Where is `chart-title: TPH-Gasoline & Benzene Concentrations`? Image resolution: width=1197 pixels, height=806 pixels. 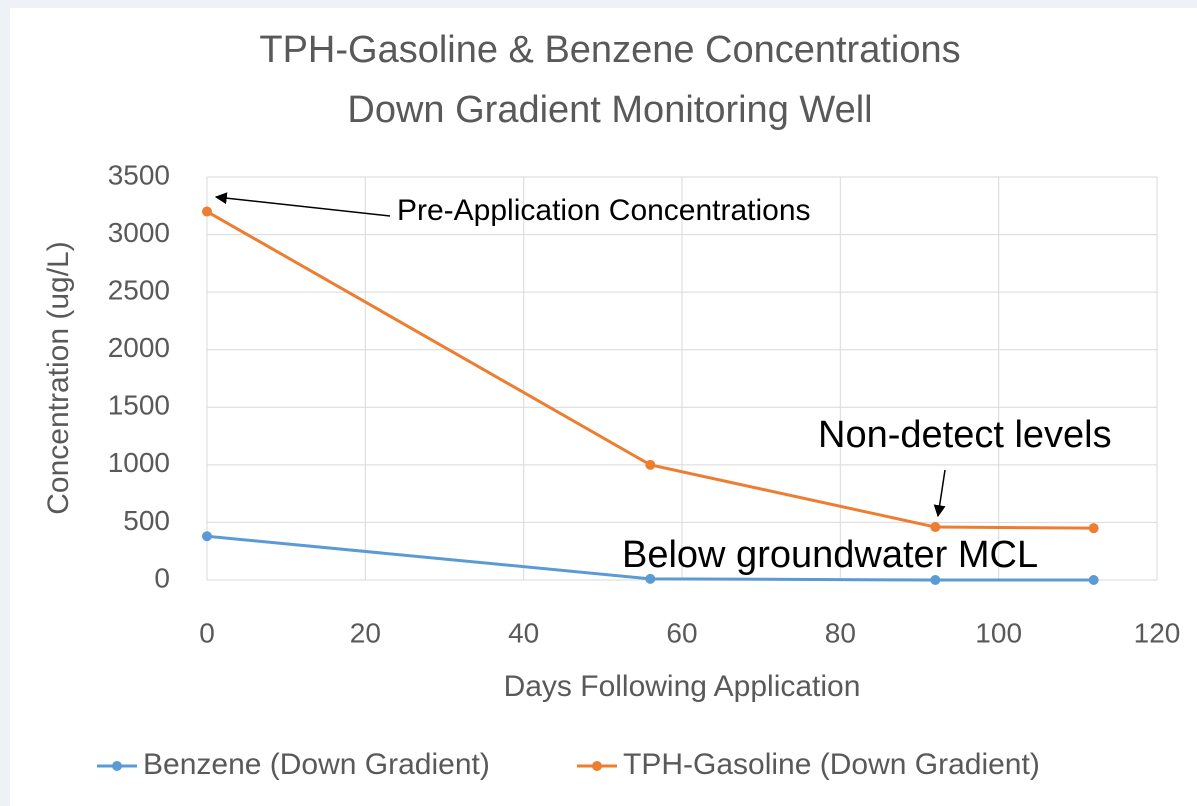 chart-title: TPH-Gasoline & Benzene Concentrations is located at coordinates (609, 50).